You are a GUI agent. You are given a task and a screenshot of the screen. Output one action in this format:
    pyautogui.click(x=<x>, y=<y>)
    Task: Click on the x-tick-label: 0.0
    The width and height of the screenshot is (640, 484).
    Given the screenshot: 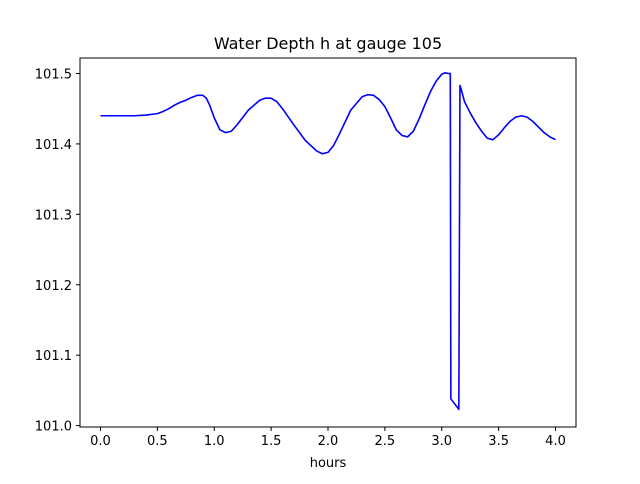 What is the action you would take?
    pyautogui.click(x=100, y=441)
    